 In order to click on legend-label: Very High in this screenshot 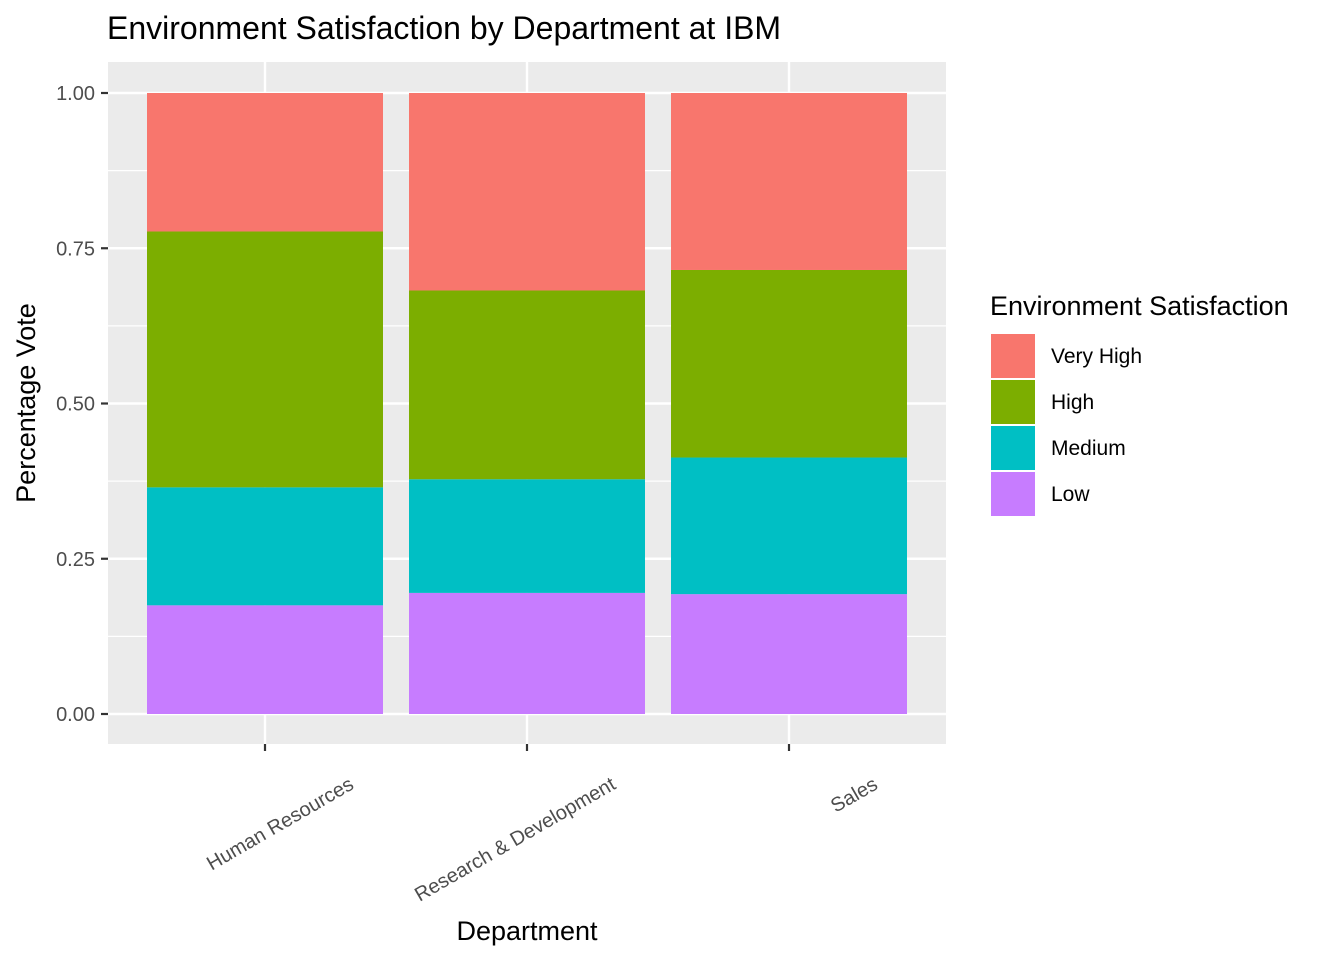, I will do `click(1096, 356)`.